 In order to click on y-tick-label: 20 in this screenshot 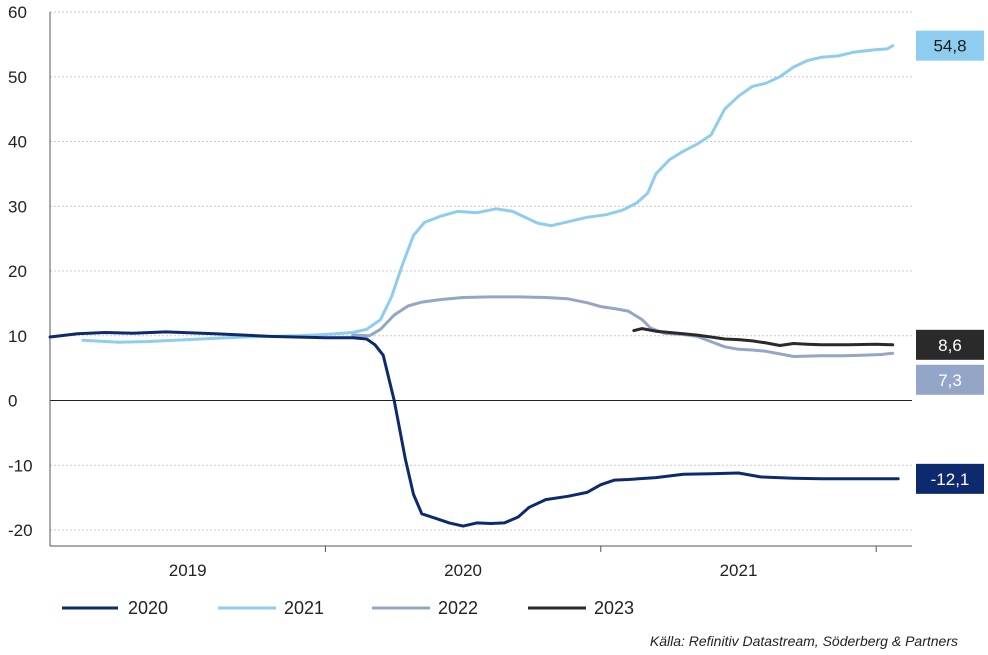, I will do `click(17, 271)`.